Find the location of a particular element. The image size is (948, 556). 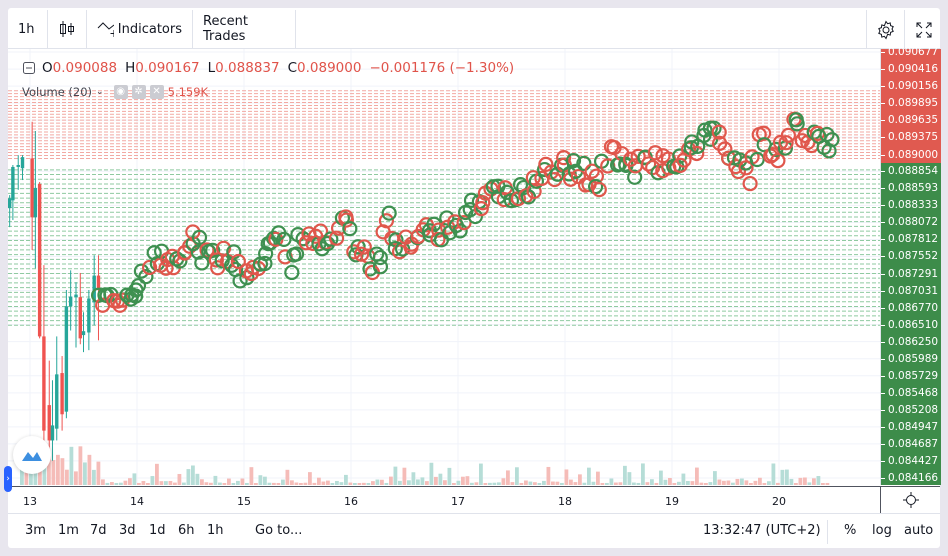

tradingview-logo is located at coordinates (32, 455).